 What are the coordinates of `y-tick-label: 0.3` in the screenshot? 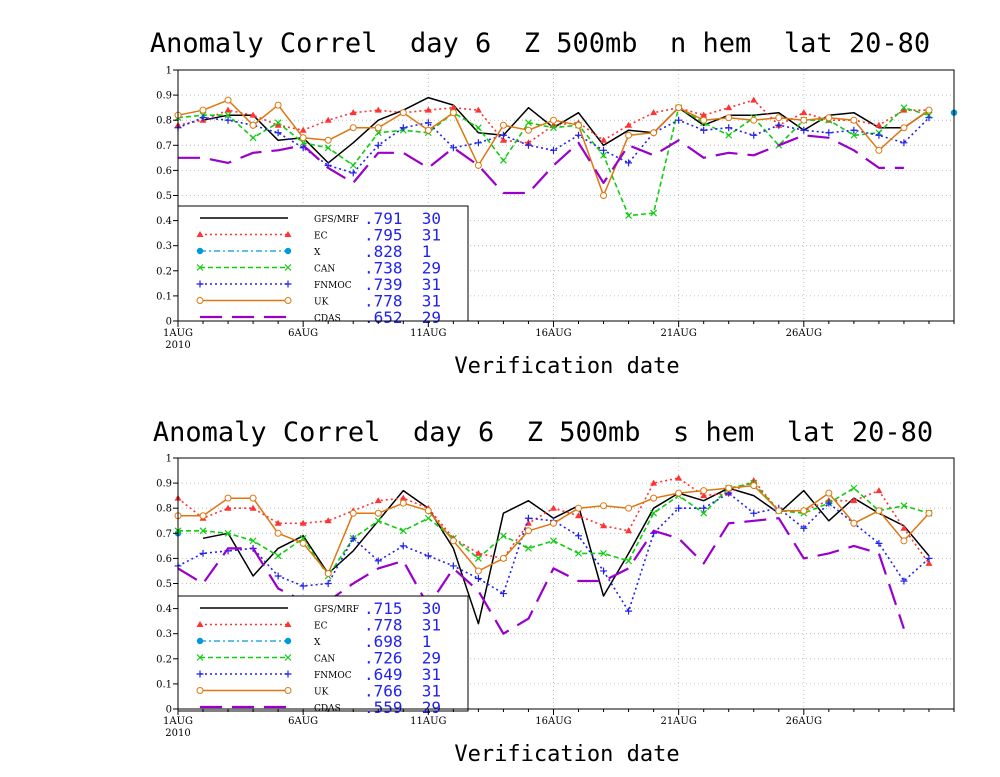 It's located at (164, 246).